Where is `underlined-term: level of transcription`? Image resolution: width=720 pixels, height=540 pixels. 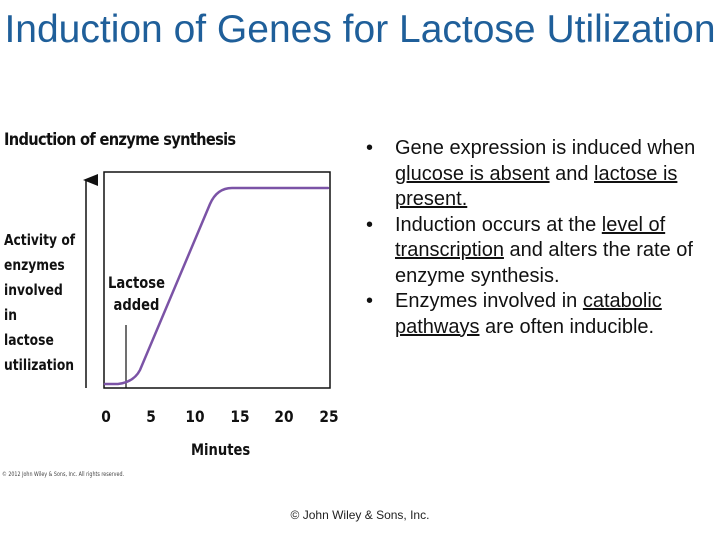
underlined-term: level of transcription is located at coordinates (530, 237).